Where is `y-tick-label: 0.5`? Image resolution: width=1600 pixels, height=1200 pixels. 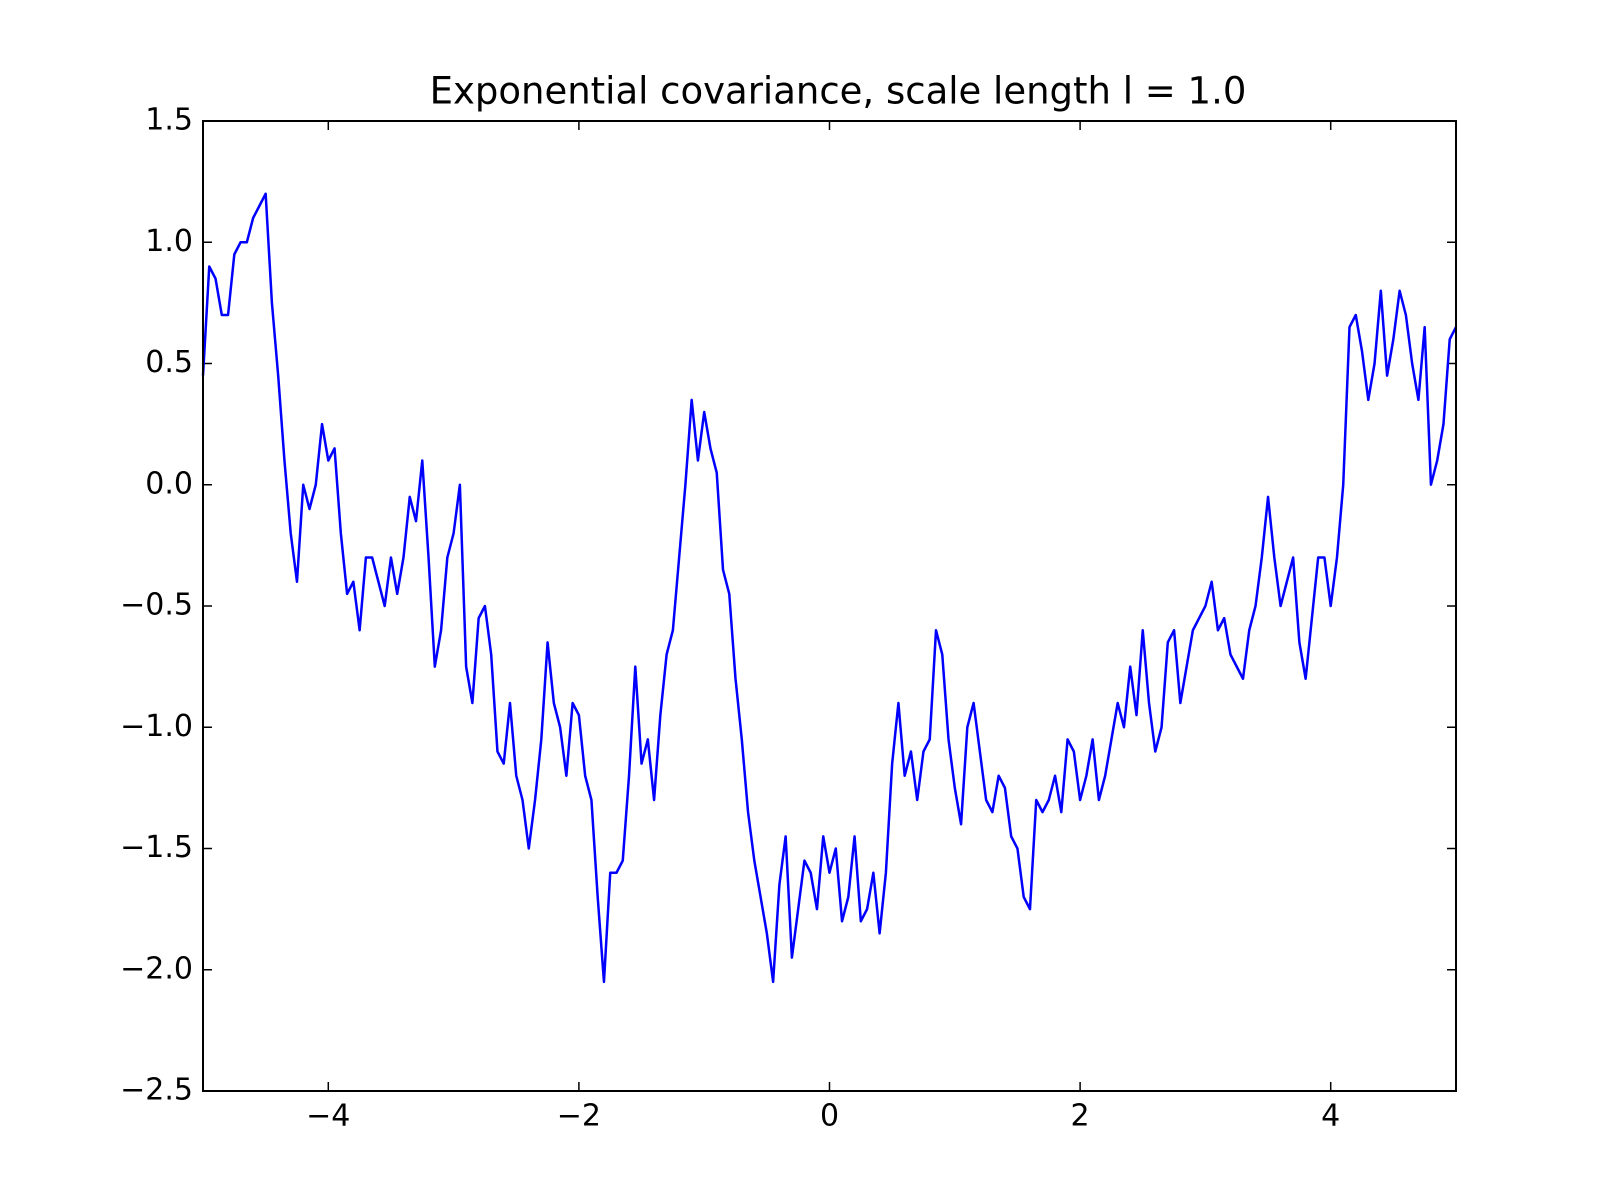 y-tick-label: 0.5 is located at coordinates (169, 362).